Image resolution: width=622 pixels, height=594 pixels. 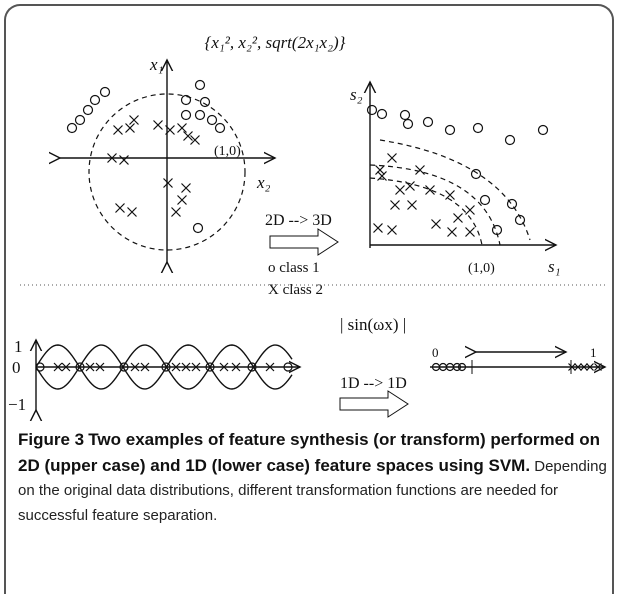 What do you see at coordinates (554, 266) in the screenshot?
I see `axis-label: s₁` at bounding box center [554, 266].